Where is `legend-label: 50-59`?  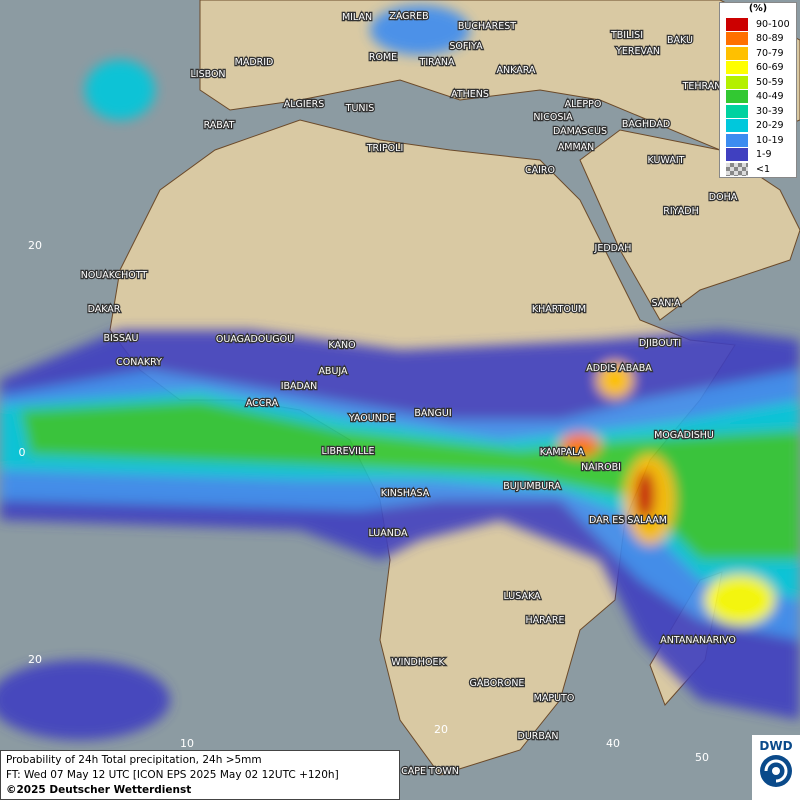
legend-label: 50-59 is located at coordinates (770, 82).